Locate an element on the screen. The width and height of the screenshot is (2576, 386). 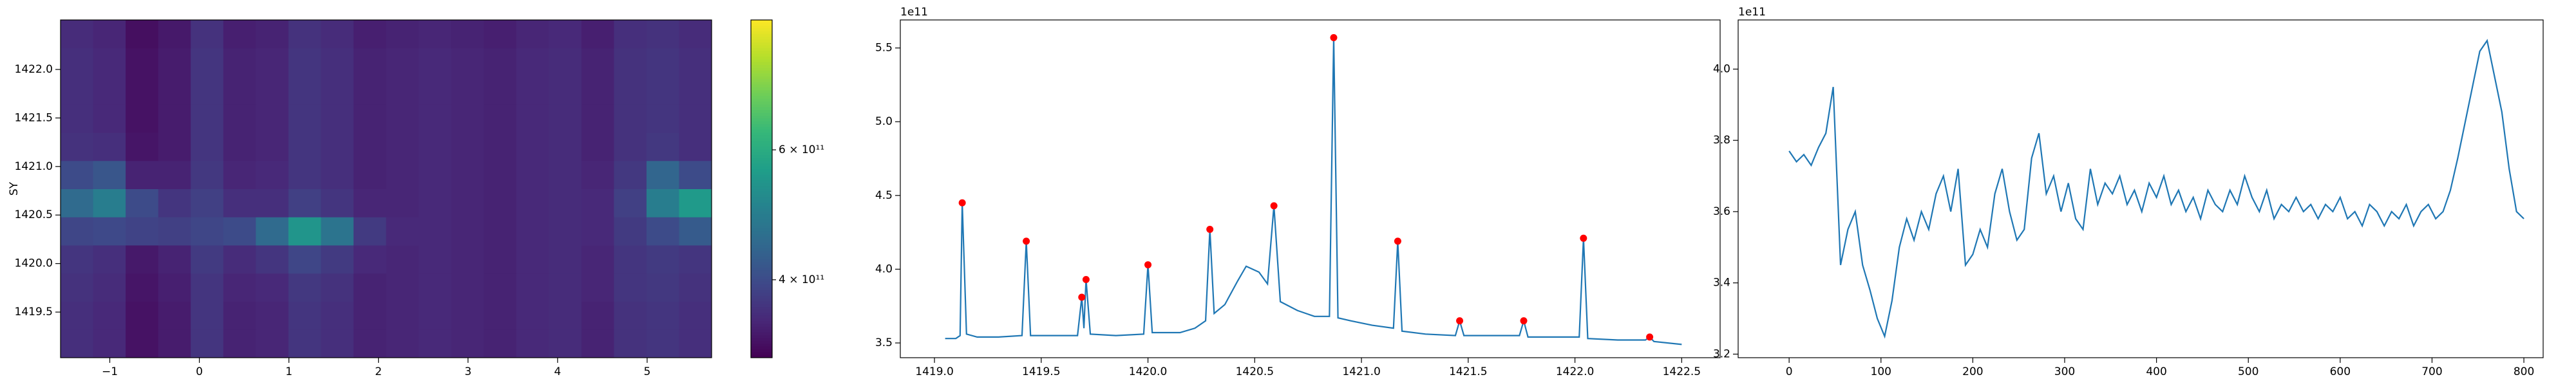
y-tick-label: 1420.5 is located at coordinates (34, 214).